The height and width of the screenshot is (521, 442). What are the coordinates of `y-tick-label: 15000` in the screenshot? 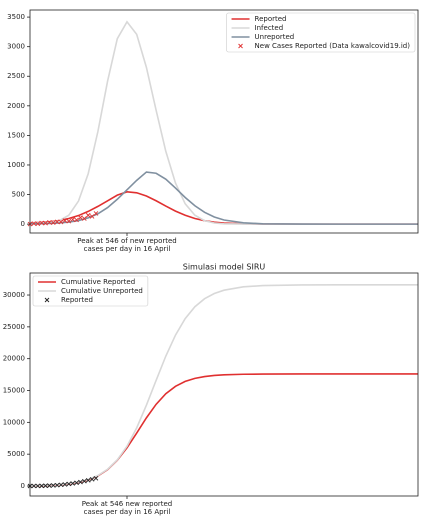 It's located at (14, 391).